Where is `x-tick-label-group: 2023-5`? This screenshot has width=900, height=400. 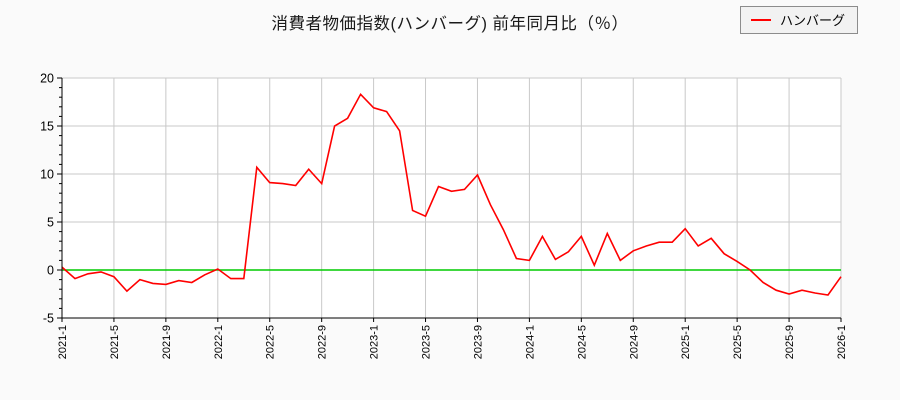
x-tick-label-group: 2023-5 is located at coordinates (427, 342).